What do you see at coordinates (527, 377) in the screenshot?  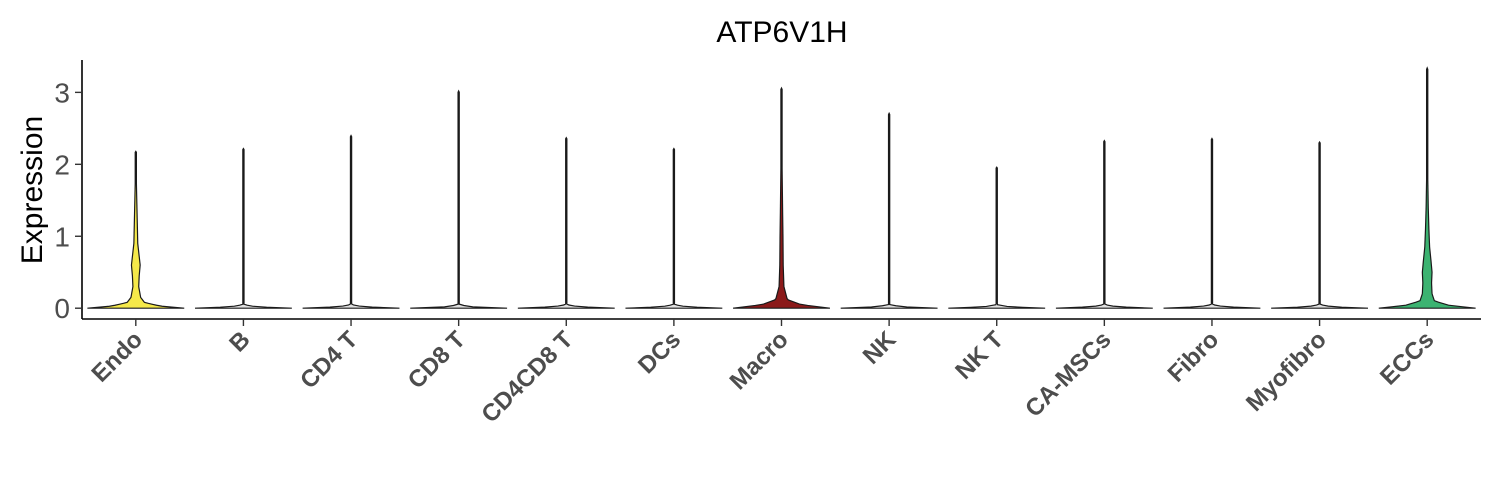 I see `x-tick-label-cd4cd8-t: CD4CD8 T` at bounding box center [527, 377].